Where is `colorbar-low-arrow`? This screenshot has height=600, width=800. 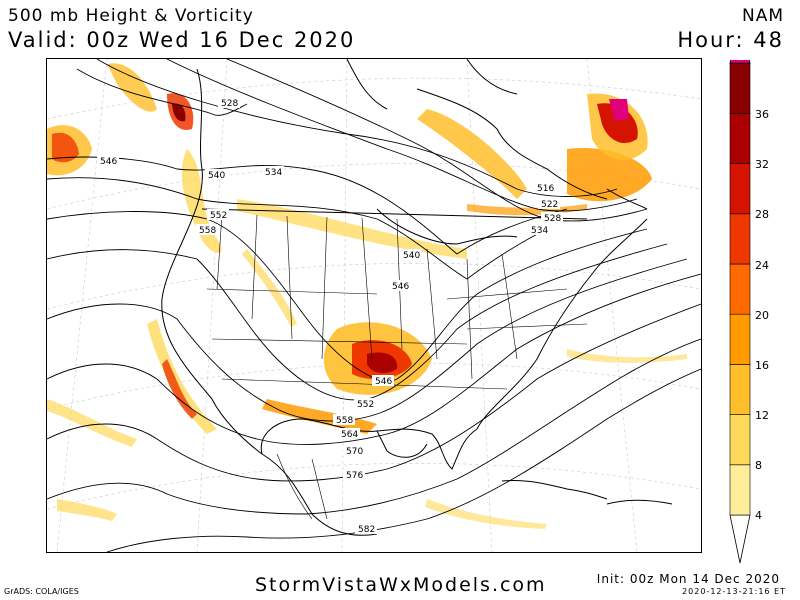 colorbar-low-arrow is located at coordinates (740, 539).